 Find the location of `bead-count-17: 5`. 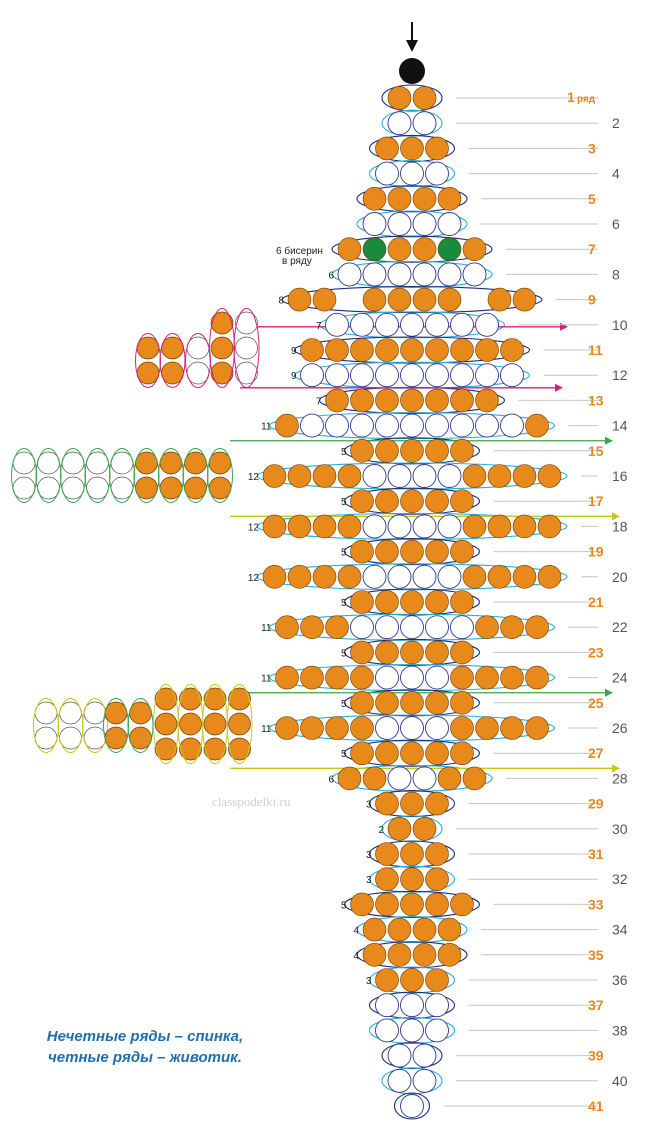

bead-count-17: 5 is located at coordinates (344, 502).